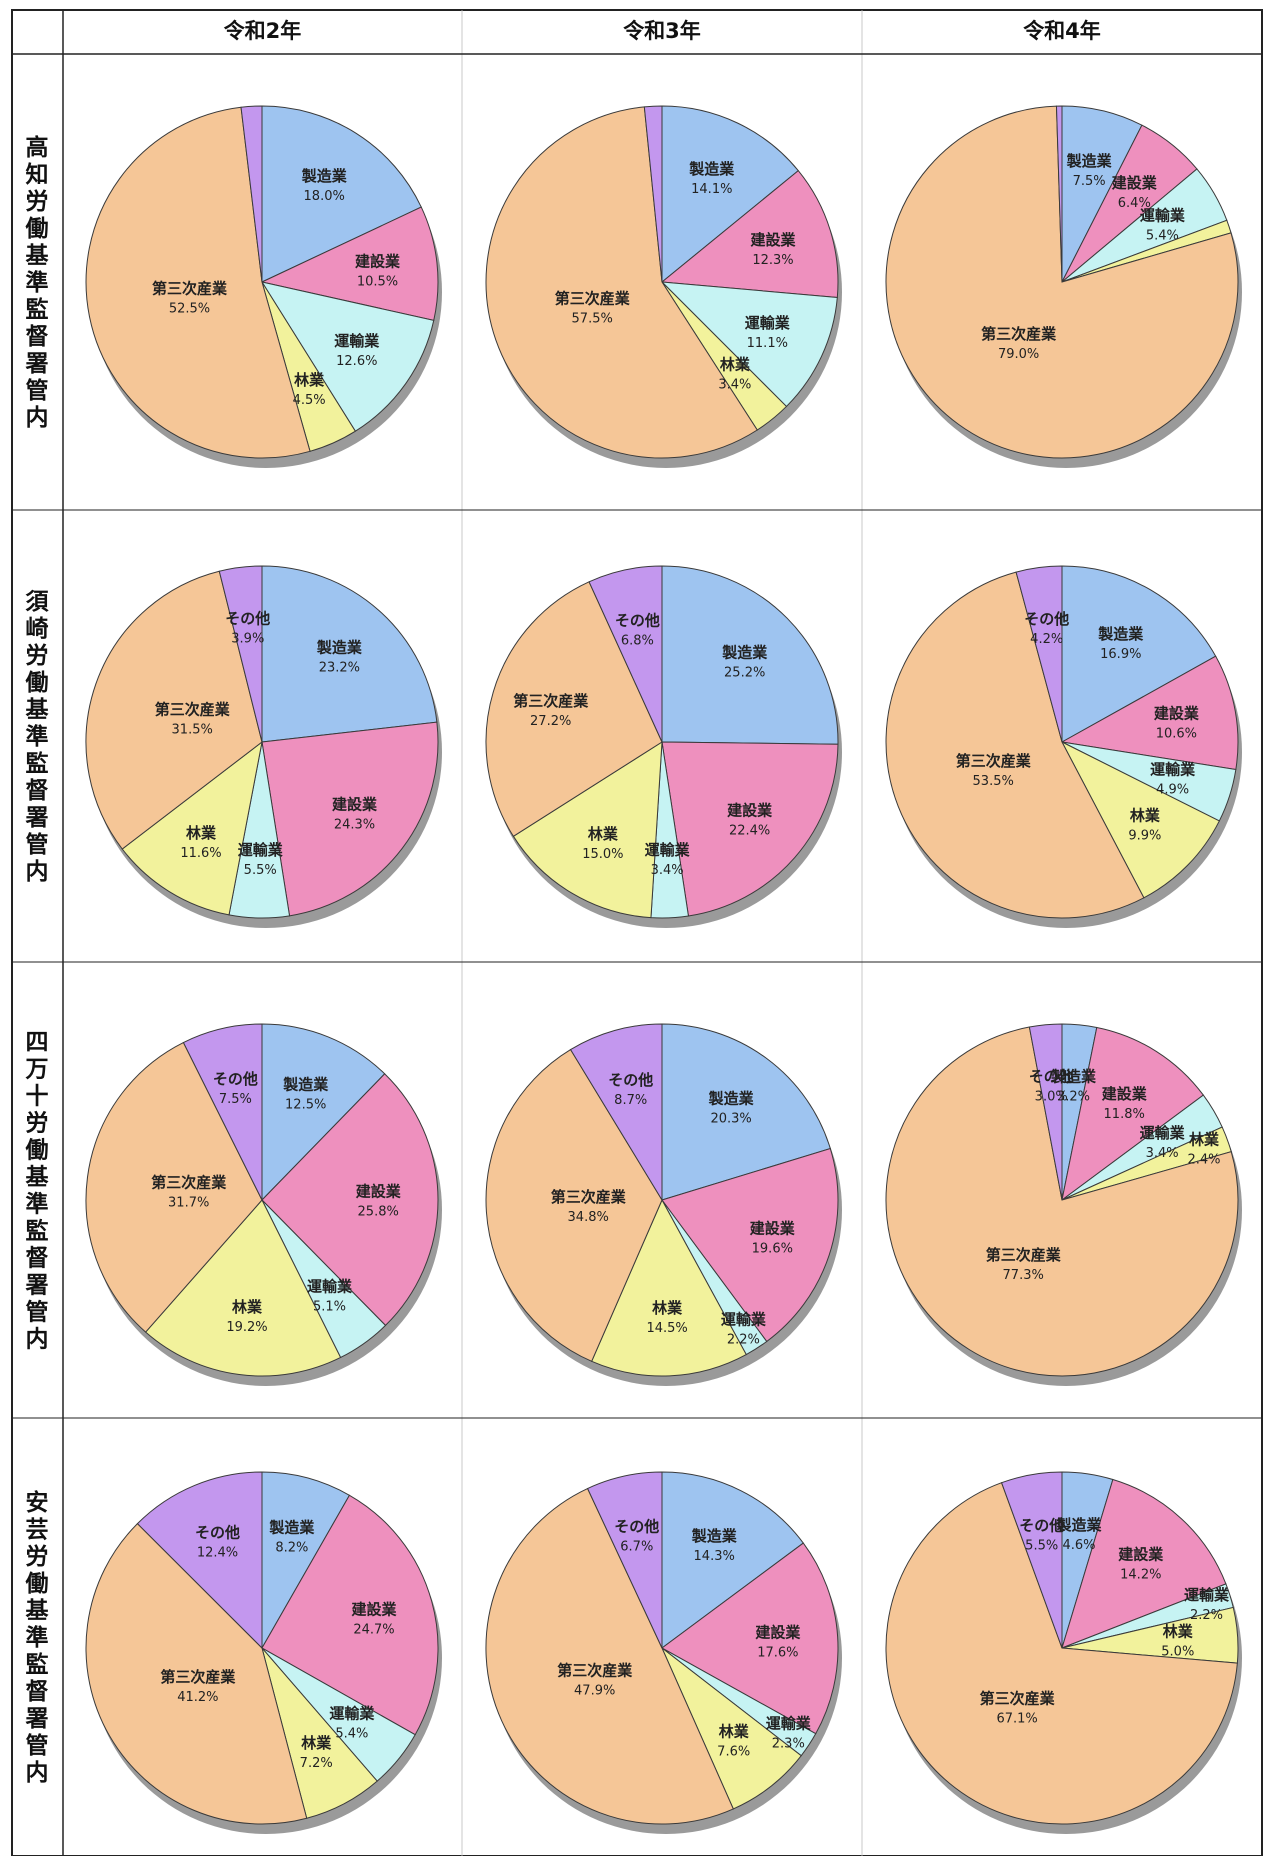 The image size is (1271, 1856). Describe the element at coordinates (1162, 236) in the screenshot. I see `slice-value-label: 5.4%` at that location.